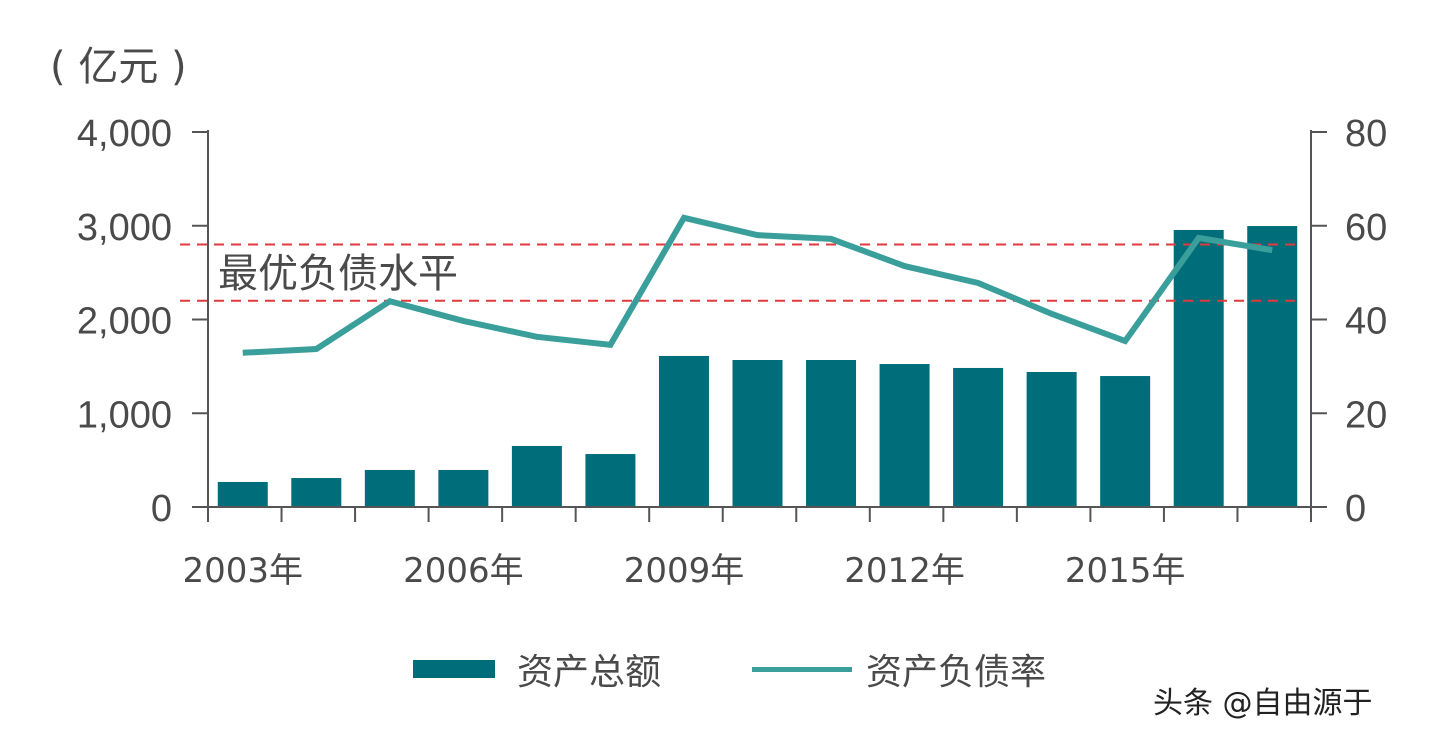 The image size is (1437, 741). What do you see at coordinates (454, 669) in the screenshot?
I see `legend-swatch-bar` at bounding box center [454, 669].